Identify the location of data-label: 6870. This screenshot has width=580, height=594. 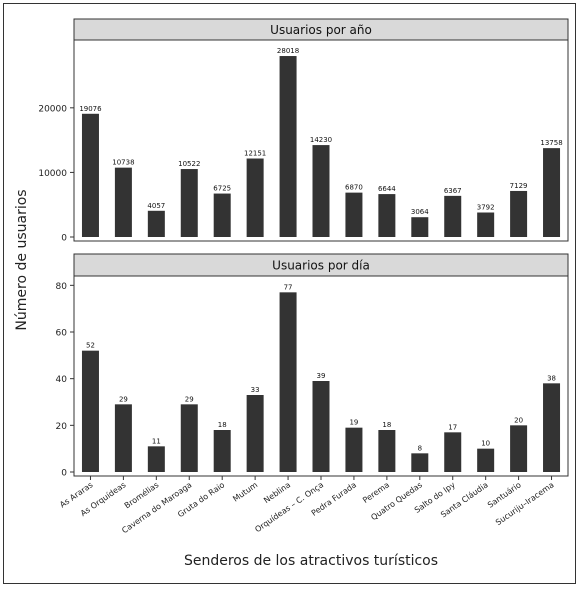
(354, 188).